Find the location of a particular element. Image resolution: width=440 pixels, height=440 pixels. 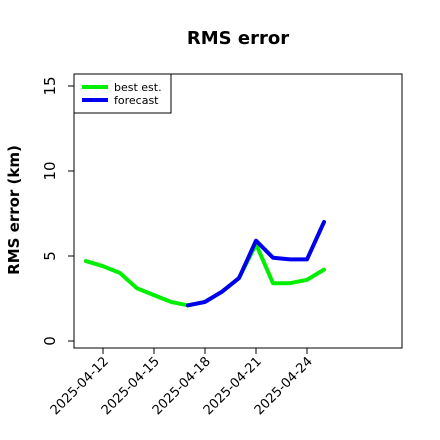

legend-box is located at coordinates (122, 93).